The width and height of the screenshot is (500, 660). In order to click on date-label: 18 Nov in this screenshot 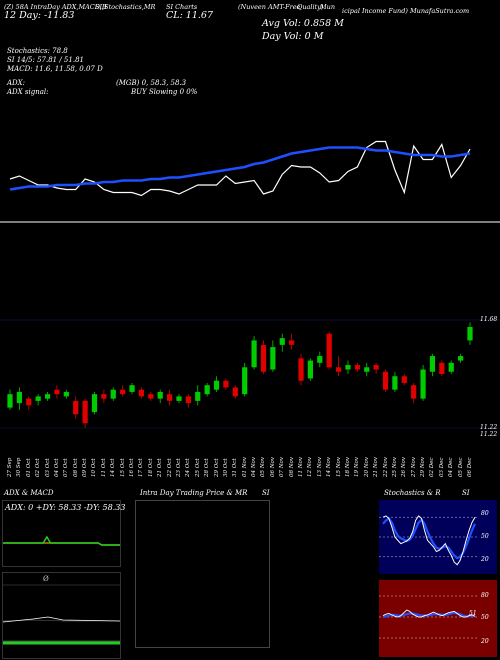, I will do `click(347, 467)`.